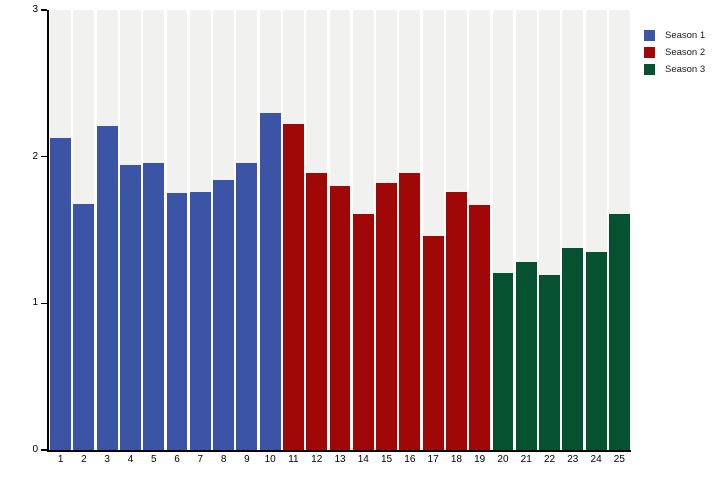 This screenshot has width=726, height=500. Describe the element at coordinates (685, 69) in the screenshot. I see `legend-label: Season 3` at that location.